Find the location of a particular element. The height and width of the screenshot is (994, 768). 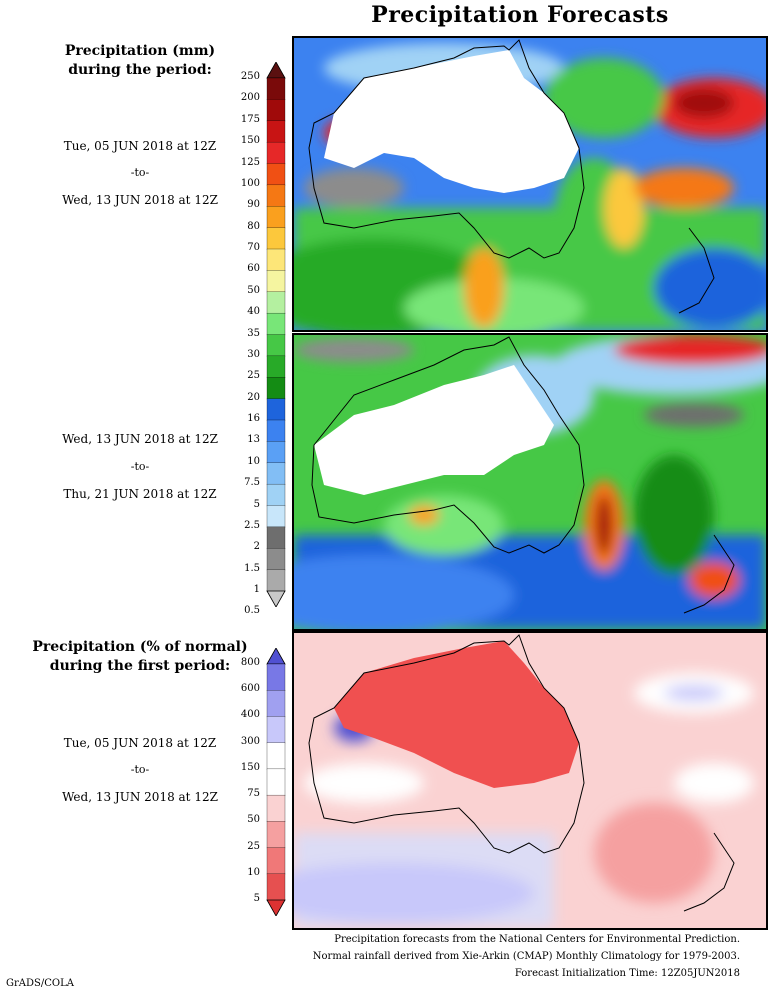

colorbar-tick-label: 2.5 is located at coordinates (252, 525).